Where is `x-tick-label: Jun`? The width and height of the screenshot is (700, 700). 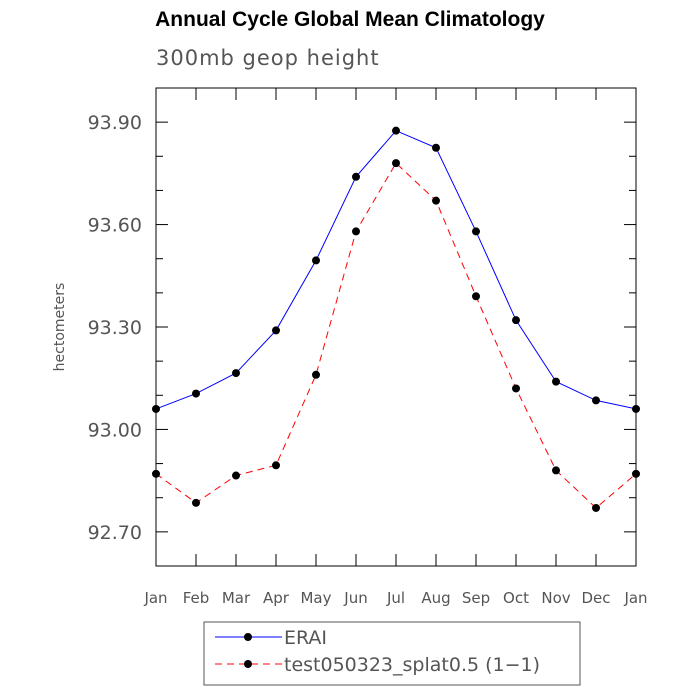
x-tick-label: Jun is located at coordinates (355, 598).